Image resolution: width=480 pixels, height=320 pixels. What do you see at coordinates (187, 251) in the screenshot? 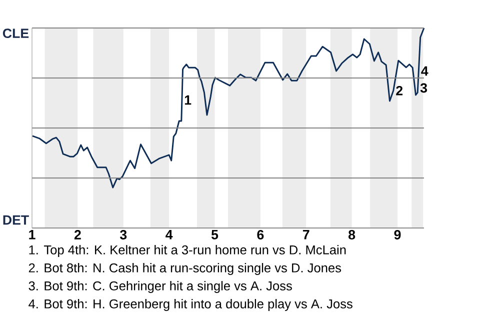
I see `text: 1. Top 4th: K. Keltner hit a 3-run home run vs D. McLain` at bounding box center [187, 251].